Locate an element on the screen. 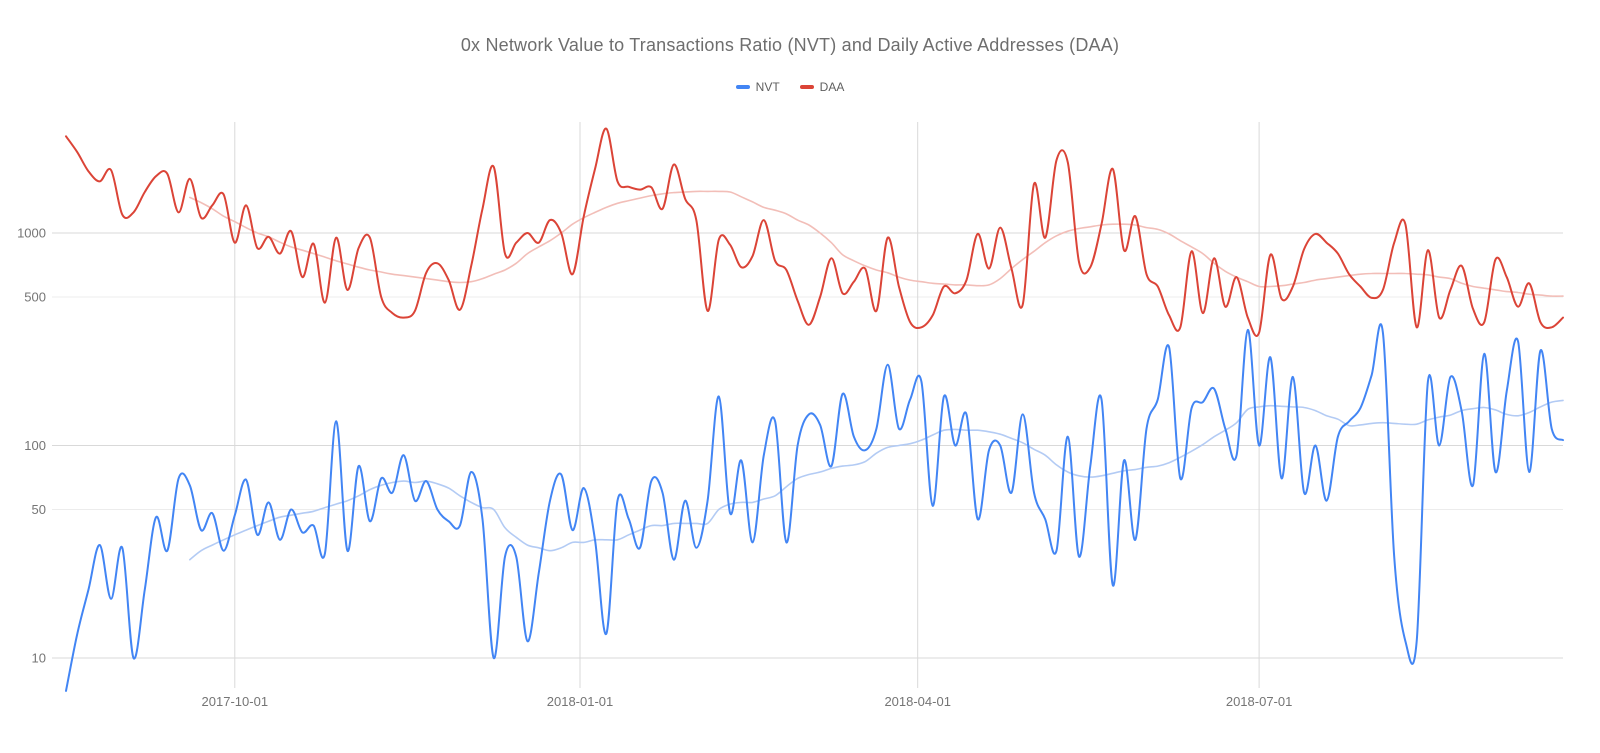 This screenshot has width=1600, height=753. y-axis-tick-label: 500 is located at coordinates (35, 297).